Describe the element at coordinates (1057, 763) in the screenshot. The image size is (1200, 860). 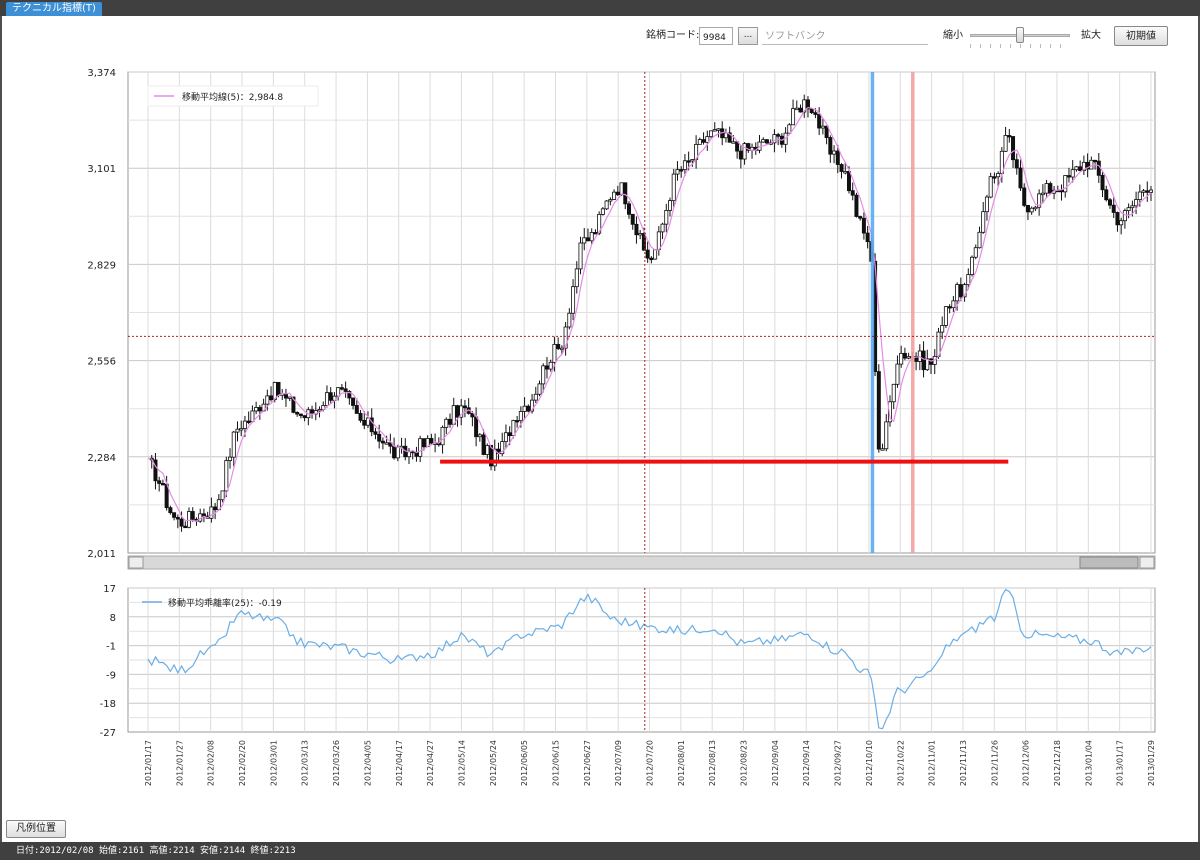
I see `x-tick-label: 2012/12/18` at that location.